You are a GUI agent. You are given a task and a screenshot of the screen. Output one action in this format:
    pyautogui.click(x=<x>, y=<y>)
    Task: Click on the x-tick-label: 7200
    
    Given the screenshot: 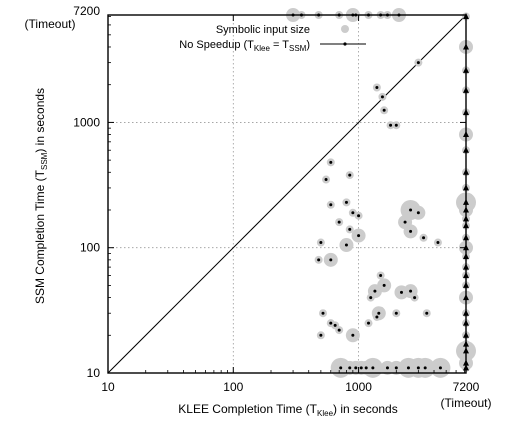 What is the action you would take?
    pyautogui.click(x=466, y=387)
    